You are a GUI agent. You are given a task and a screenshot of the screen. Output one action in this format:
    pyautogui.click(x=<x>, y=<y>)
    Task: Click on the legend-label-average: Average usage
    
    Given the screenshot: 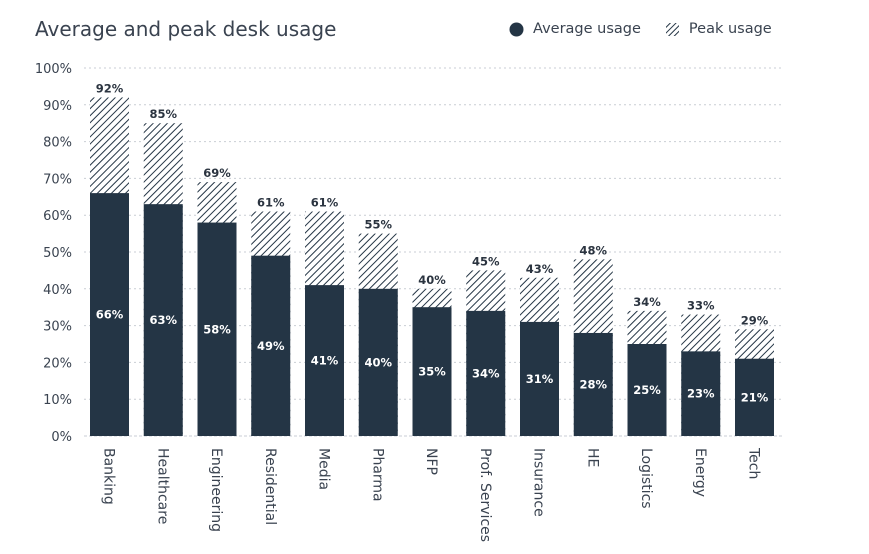 What is the action you would take?
    pyautogui.click(x=587, y=29)
    